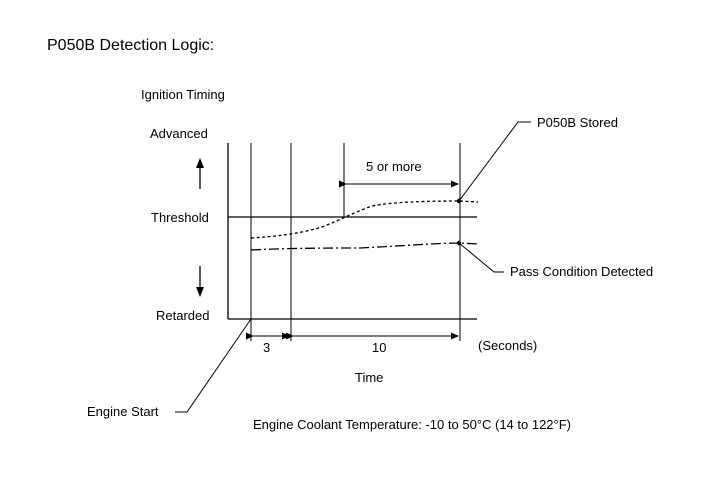  What do you see at coordinates (200, 281) in the screenshot?
I see `retard-direction-arrow` at bounding box center [200, 281].